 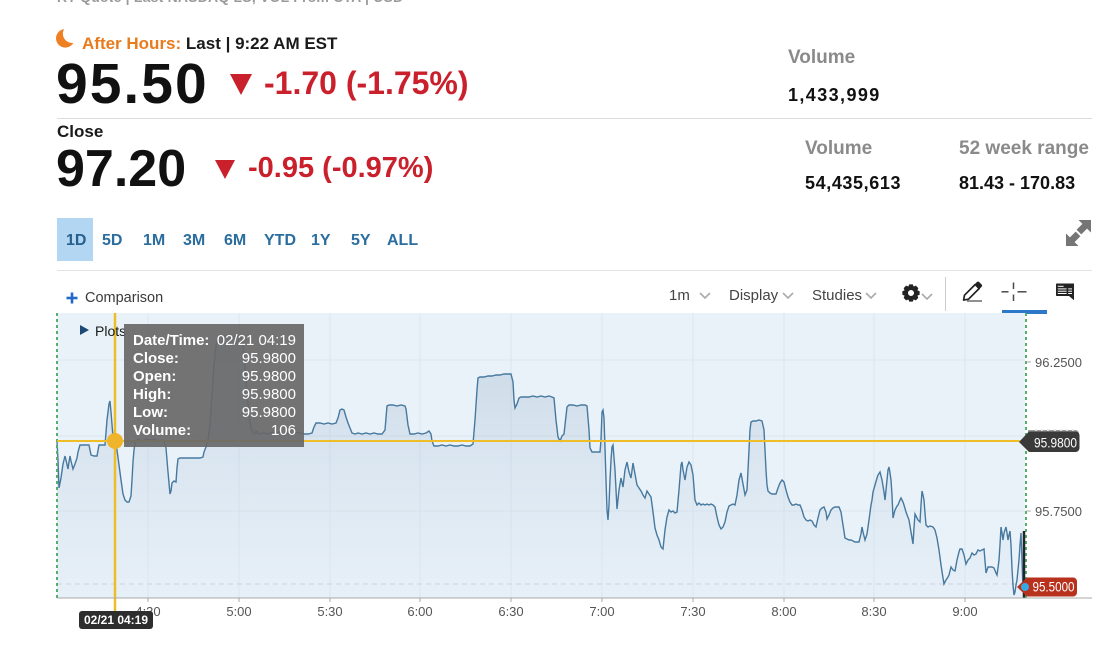 What do you see at coordinates (1054, 587) in the screenshot?
I see `svg-text: 95.5000` at bounding box center [1054, 587].